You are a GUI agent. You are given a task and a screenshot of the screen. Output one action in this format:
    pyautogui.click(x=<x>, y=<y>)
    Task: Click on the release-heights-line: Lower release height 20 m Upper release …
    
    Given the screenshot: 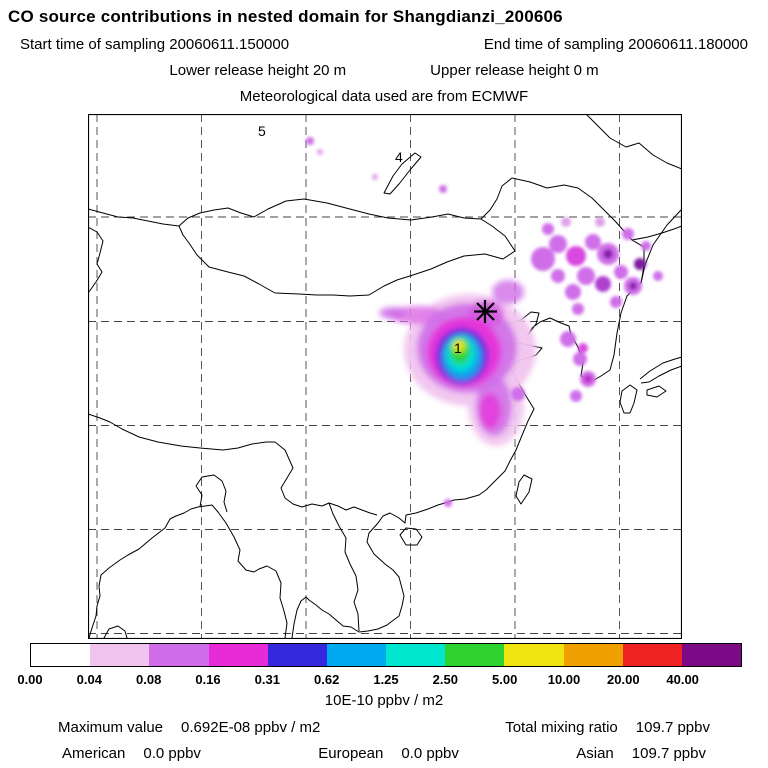 What is the action you would take?
    pyautogui.click(x=384, y=70)
    